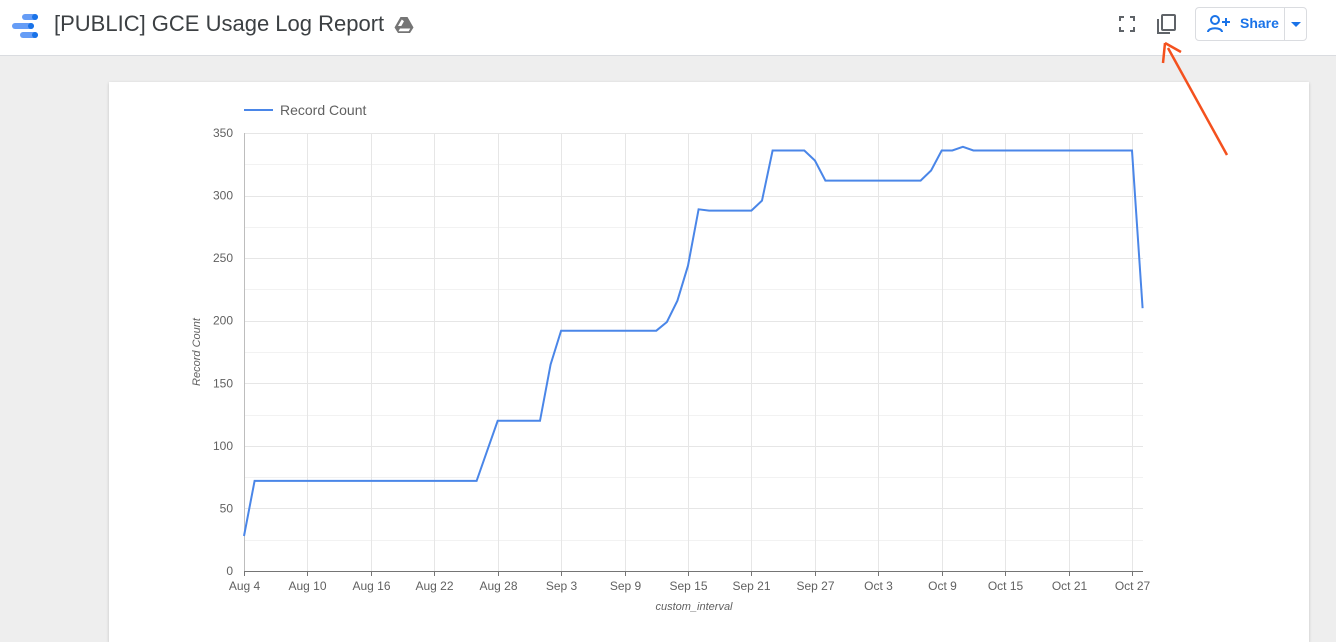 Image resolution: width=1336 pixels, height=642 pixels. Describe the element at coordinates (223, 446) in the screenshot. I see `y-tick-label: 100` at that location.